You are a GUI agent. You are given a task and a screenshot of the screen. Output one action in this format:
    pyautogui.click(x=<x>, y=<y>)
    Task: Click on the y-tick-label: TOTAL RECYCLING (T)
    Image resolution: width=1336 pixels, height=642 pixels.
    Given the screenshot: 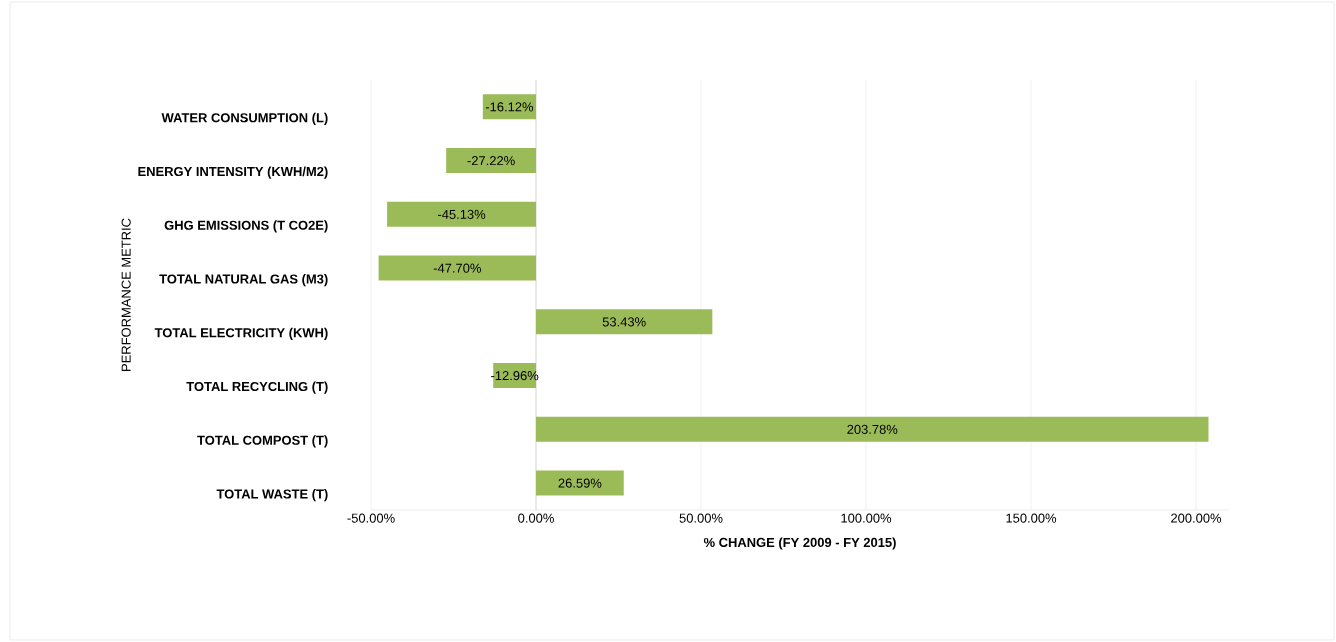 What is the action you would take?
    pyautogui.click(x=257, y=387)
    